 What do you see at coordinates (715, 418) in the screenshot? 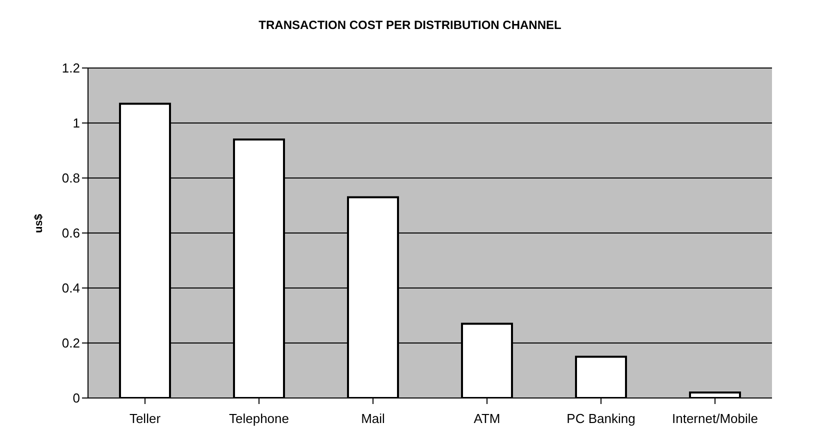
I see `x-tick-label: Internet/Mobile` at bounding box center [715, 418].